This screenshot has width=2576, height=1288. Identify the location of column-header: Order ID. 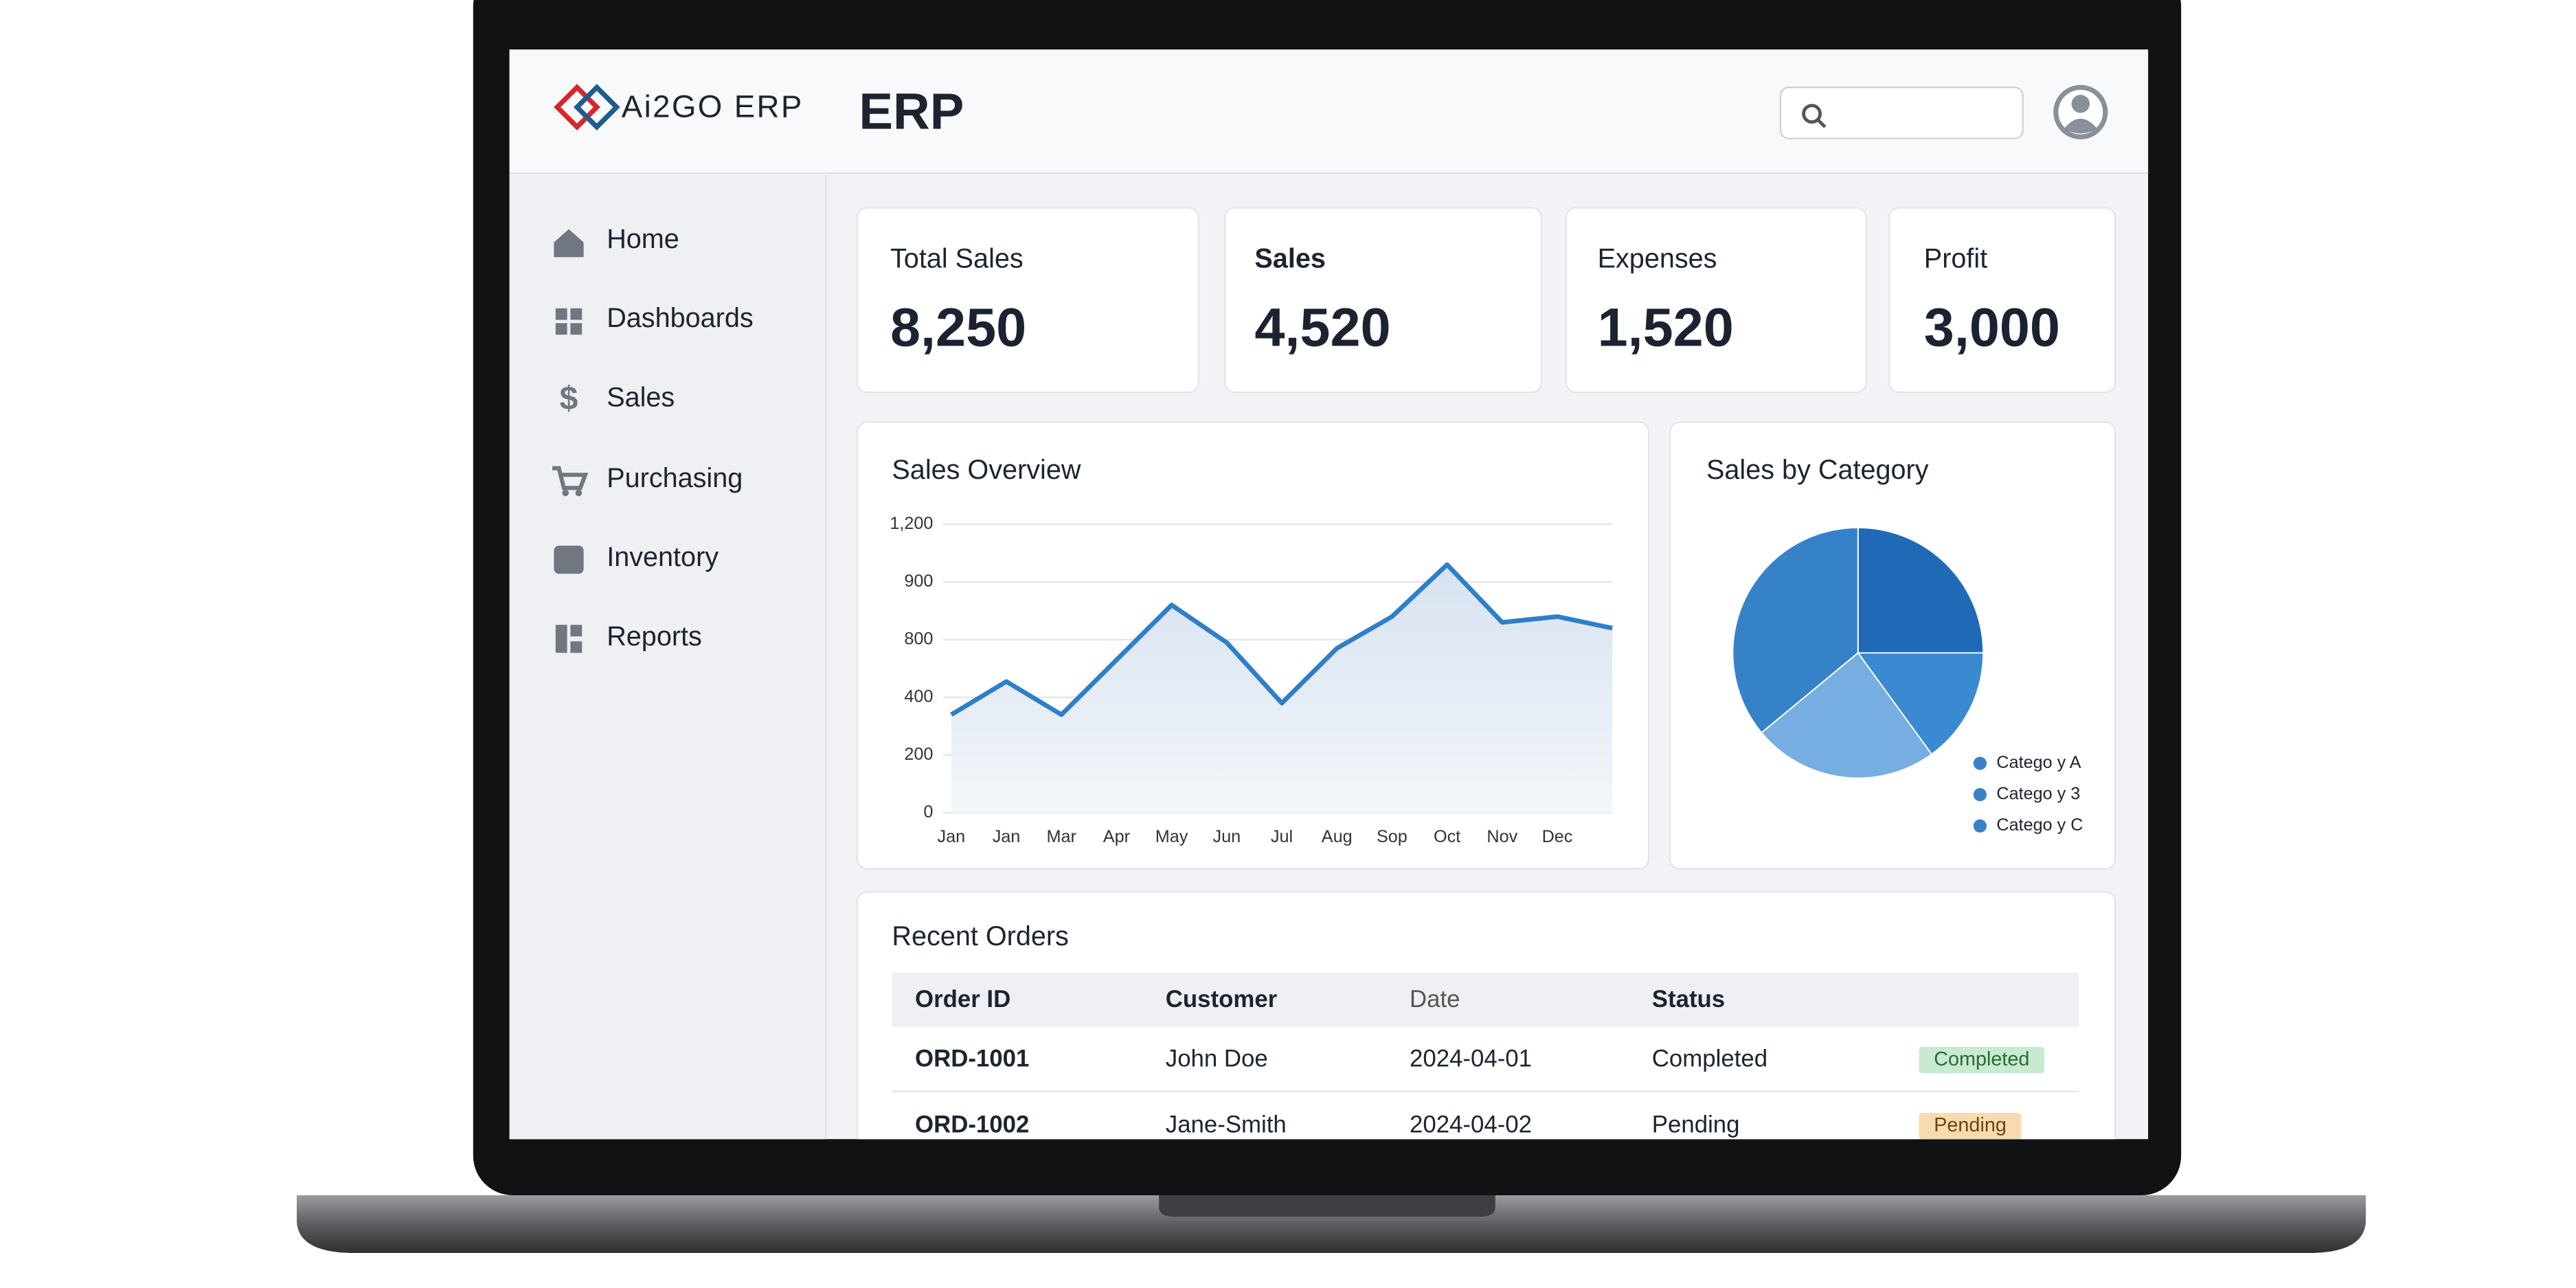
(962, 999).